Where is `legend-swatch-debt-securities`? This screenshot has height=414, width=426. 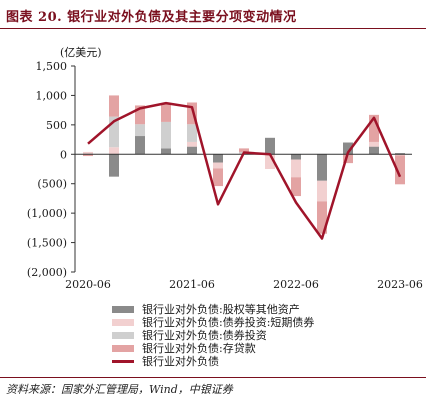 legend-swatch-debt-securities is located at coordinates (123, 335).